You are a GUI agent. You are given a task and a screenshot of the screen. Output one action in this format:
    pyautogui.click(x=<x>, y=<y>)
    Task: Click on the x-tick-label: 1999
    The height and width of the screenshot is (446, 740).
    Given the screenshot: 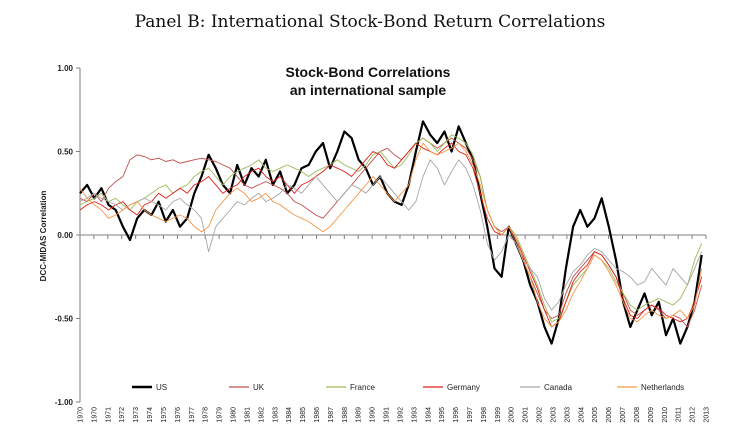 What is the action you would take?
    pyautogui.click(x=498, y=415)
    